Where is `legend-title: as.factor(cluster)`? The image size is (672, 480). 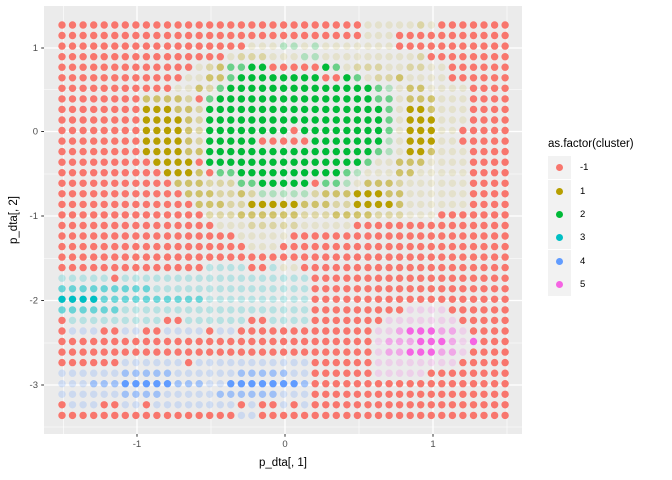 legend-title: as.factor(cluster) is located at coordinates (591, 144).